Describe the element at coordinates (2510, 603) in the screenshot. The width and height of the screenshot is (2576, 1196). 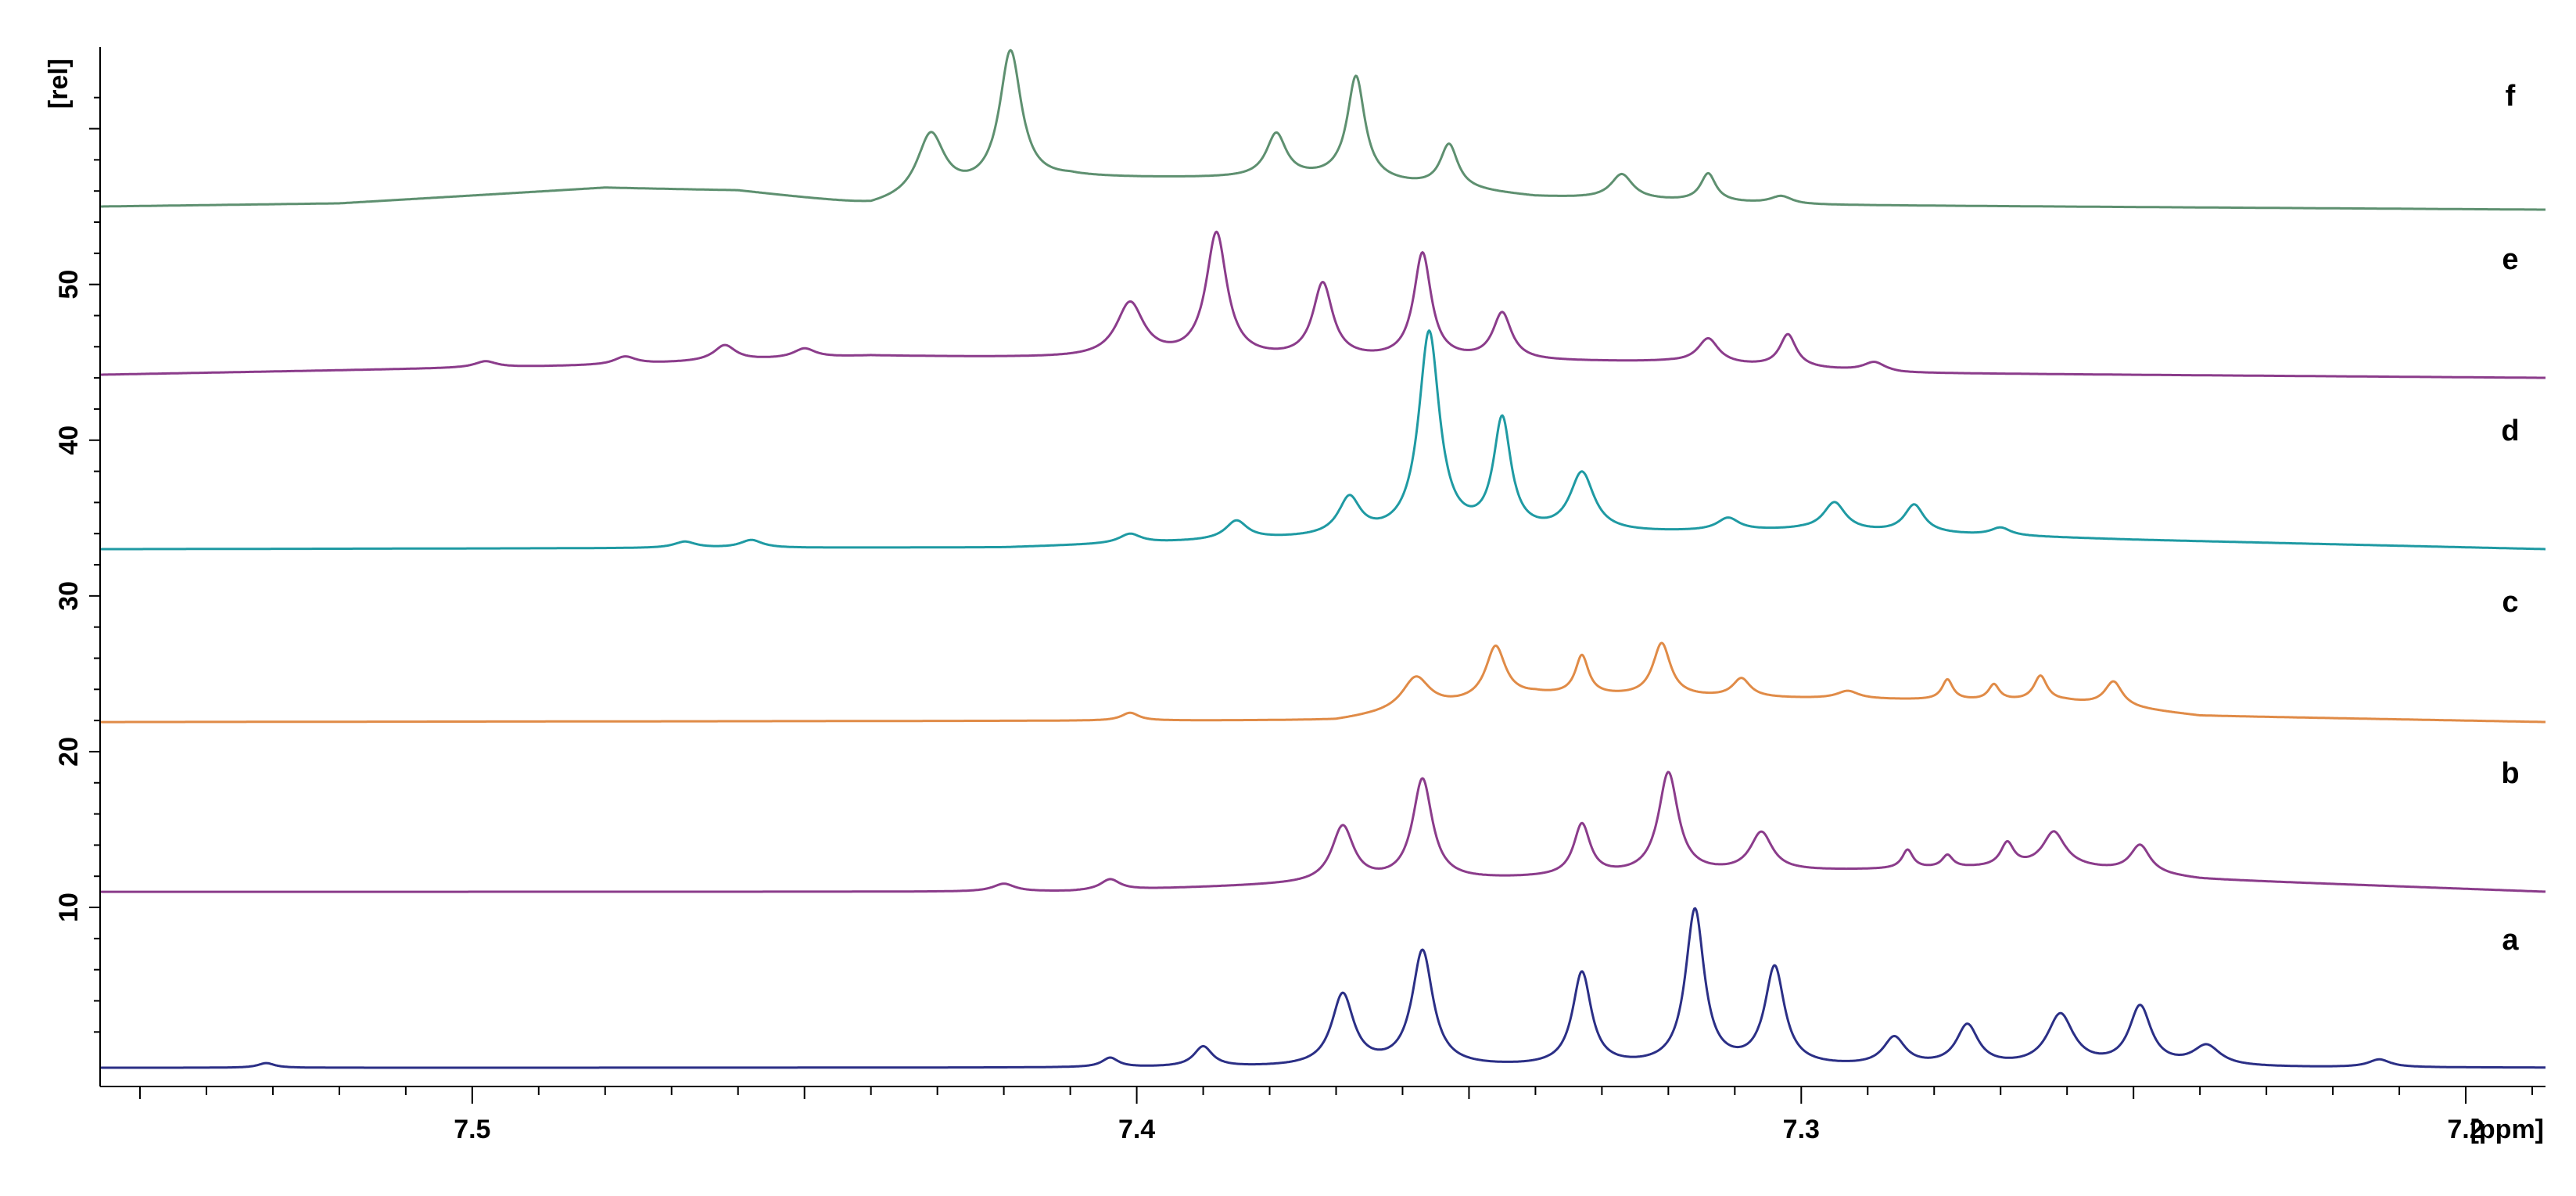
I see `series-label-c: c` at that location.